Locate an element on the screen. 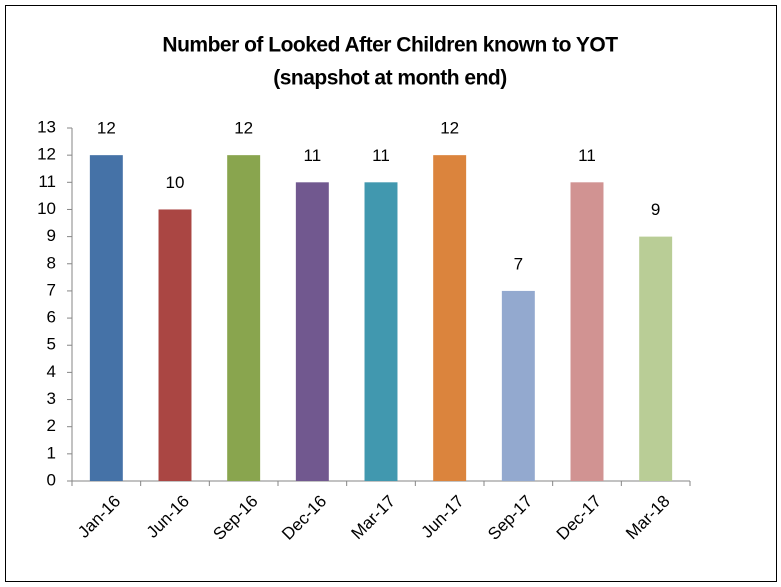 This screenshot has height=587, width=781. y-tick-label: 8 is located at coordinates (51, 262).